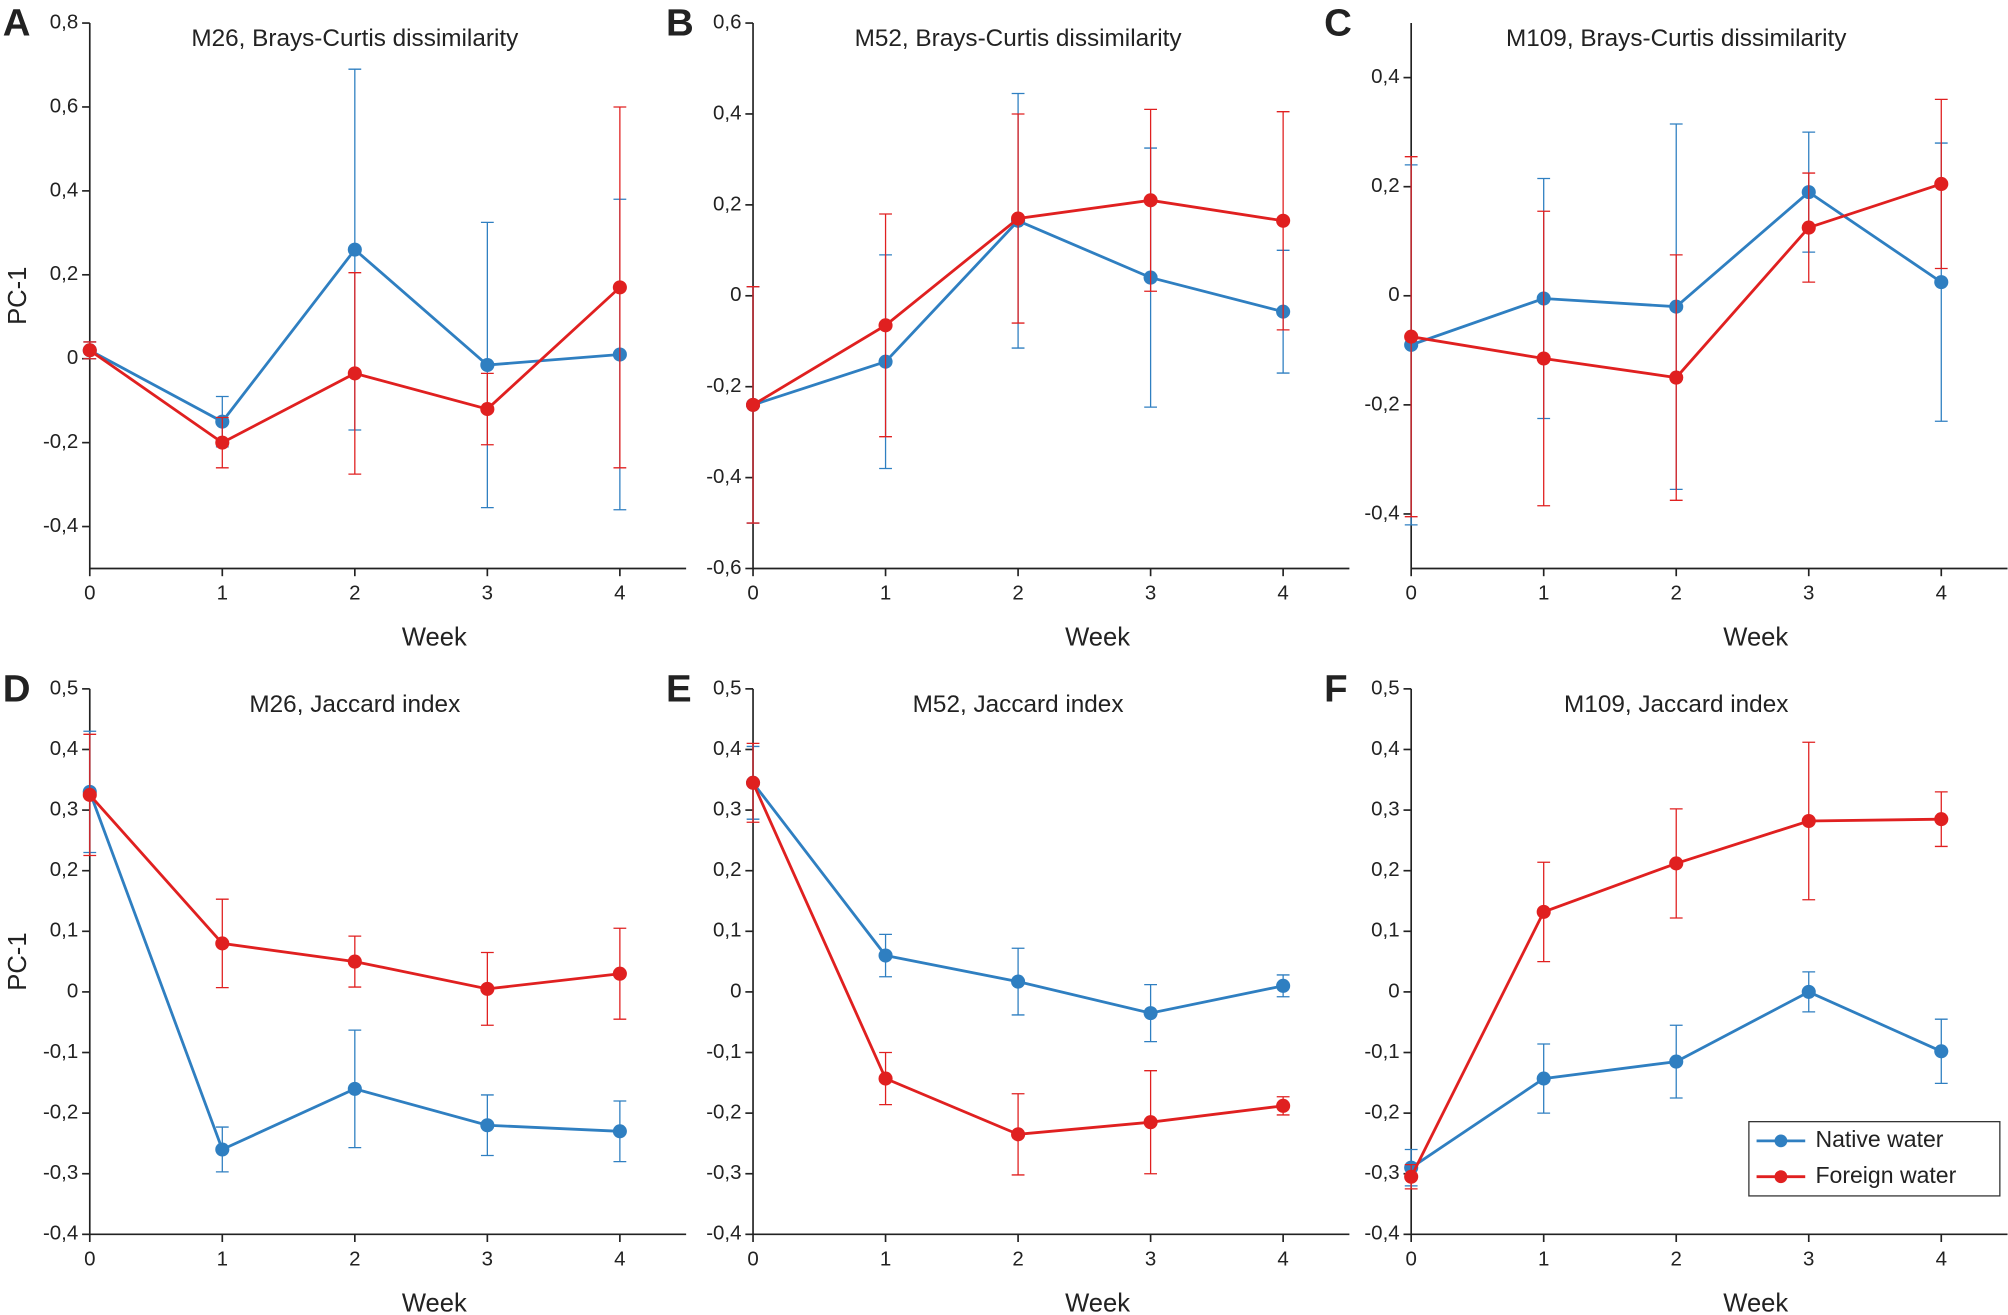  I want to click on chart-title: M109, Brays-Curtis dissimilarity, so click(1676, 38).